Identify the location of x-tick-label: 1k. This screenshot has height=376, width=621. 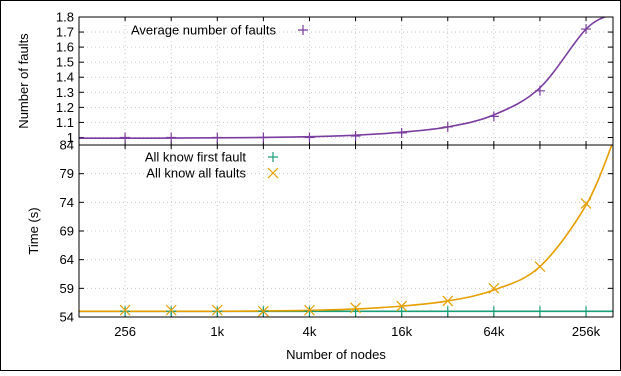
(217, 331).